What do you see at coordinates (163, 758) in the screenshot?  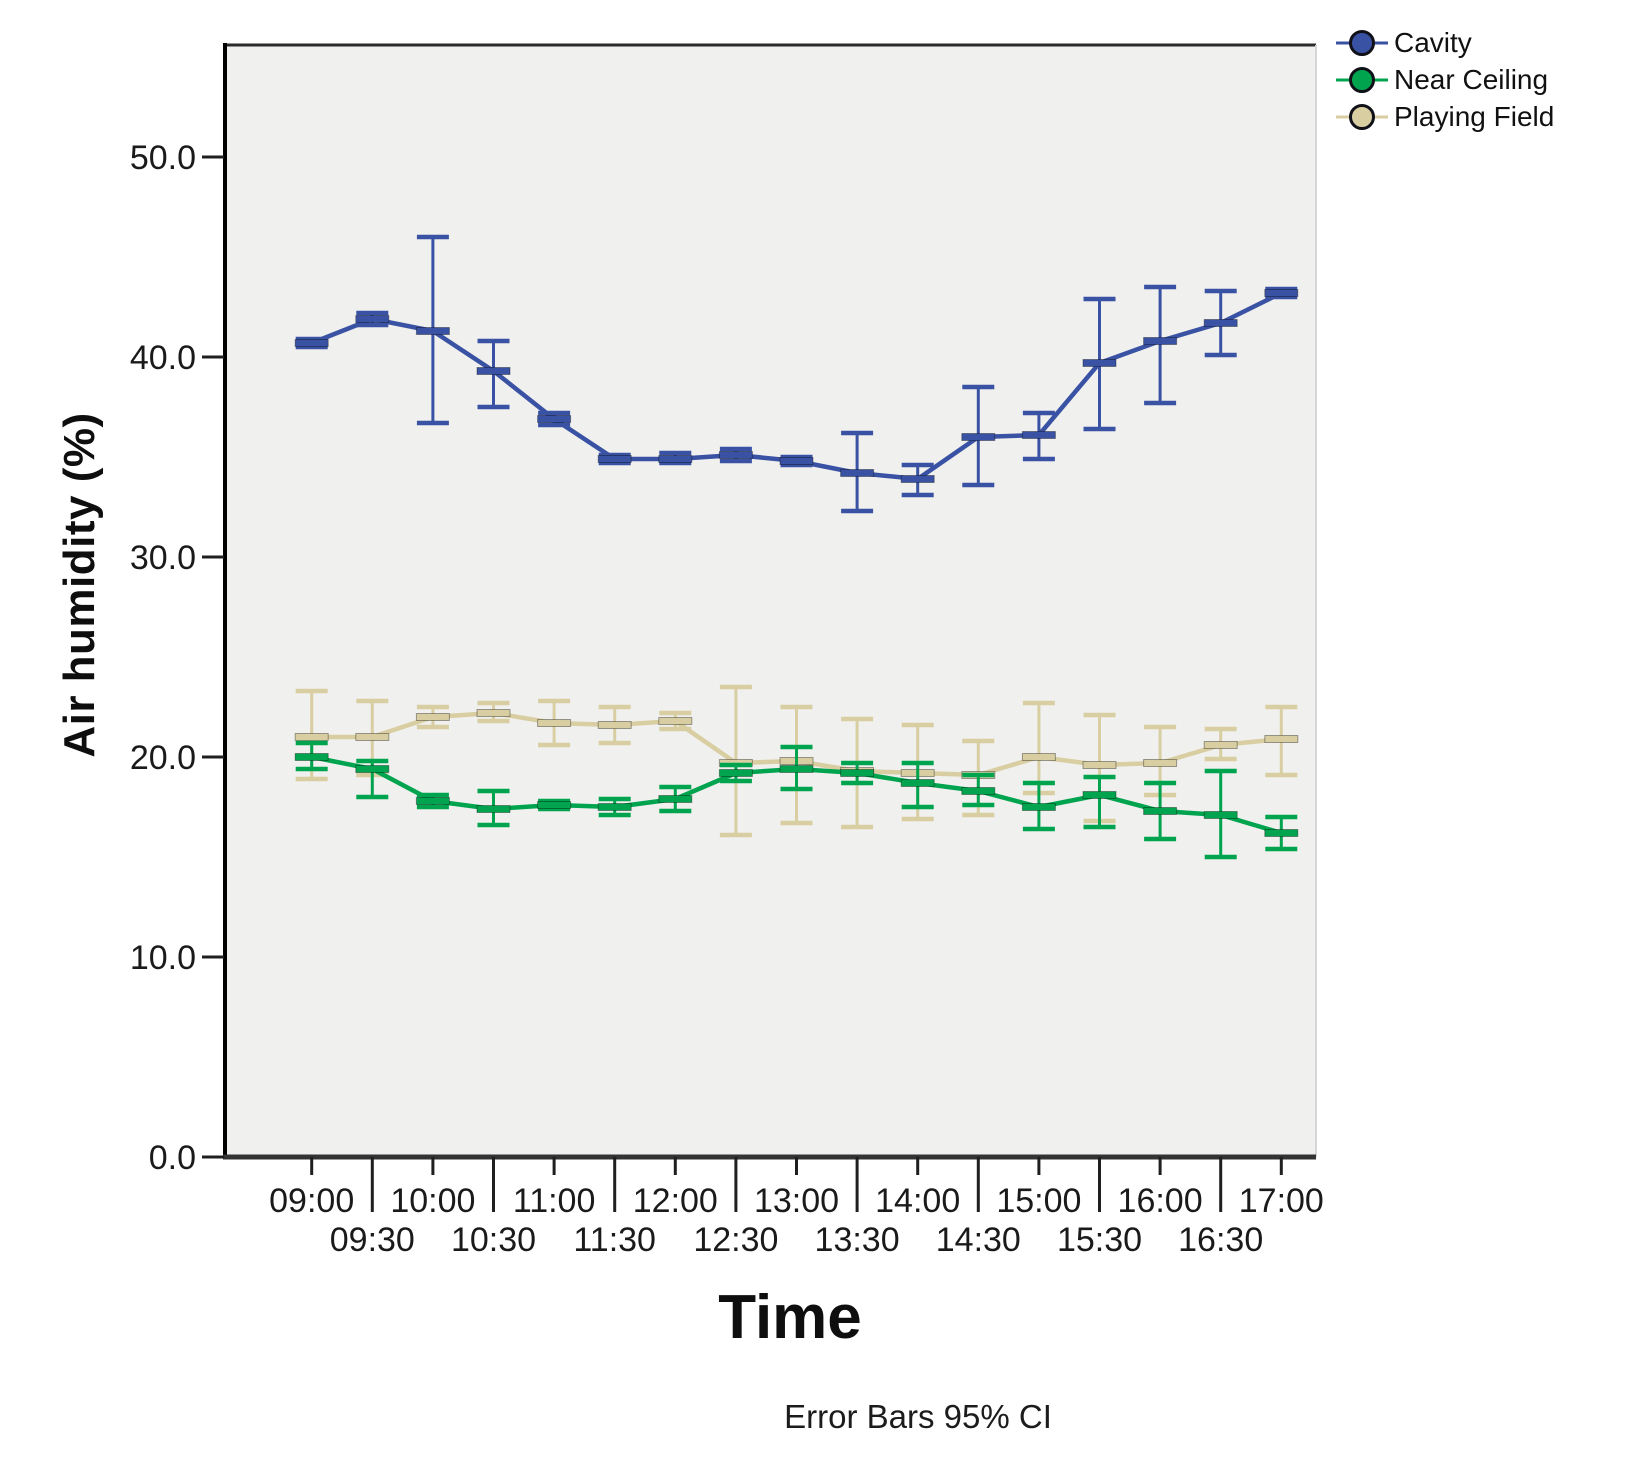 I see `y-tick-label: 20.0` at bounding box center [163, 758].